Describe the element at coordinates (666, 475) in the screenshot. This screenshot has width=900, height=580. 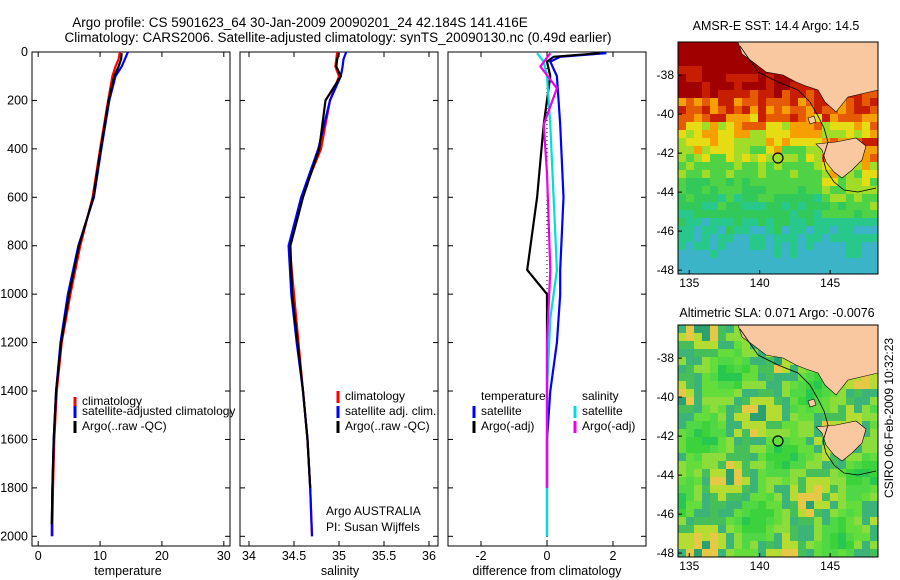
I see `map-y-tick-label: -44` at that location.